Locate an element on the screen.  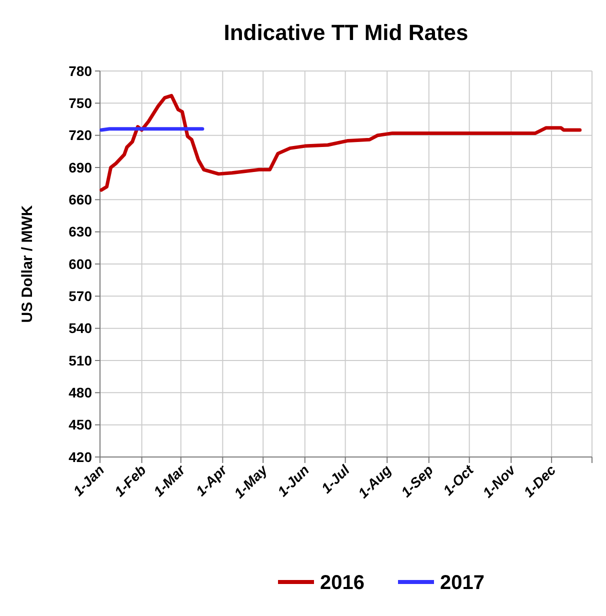
y-tick-label: 480 is located at coordinates (80, 392).